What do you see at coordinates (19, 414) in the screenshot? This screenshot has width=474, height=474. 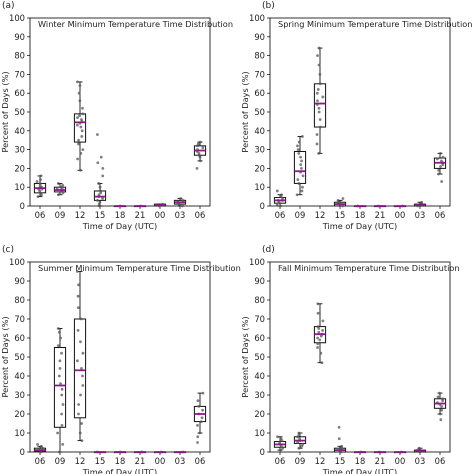 I see `y-tick-label: 20` at bounding box center [19, 414].